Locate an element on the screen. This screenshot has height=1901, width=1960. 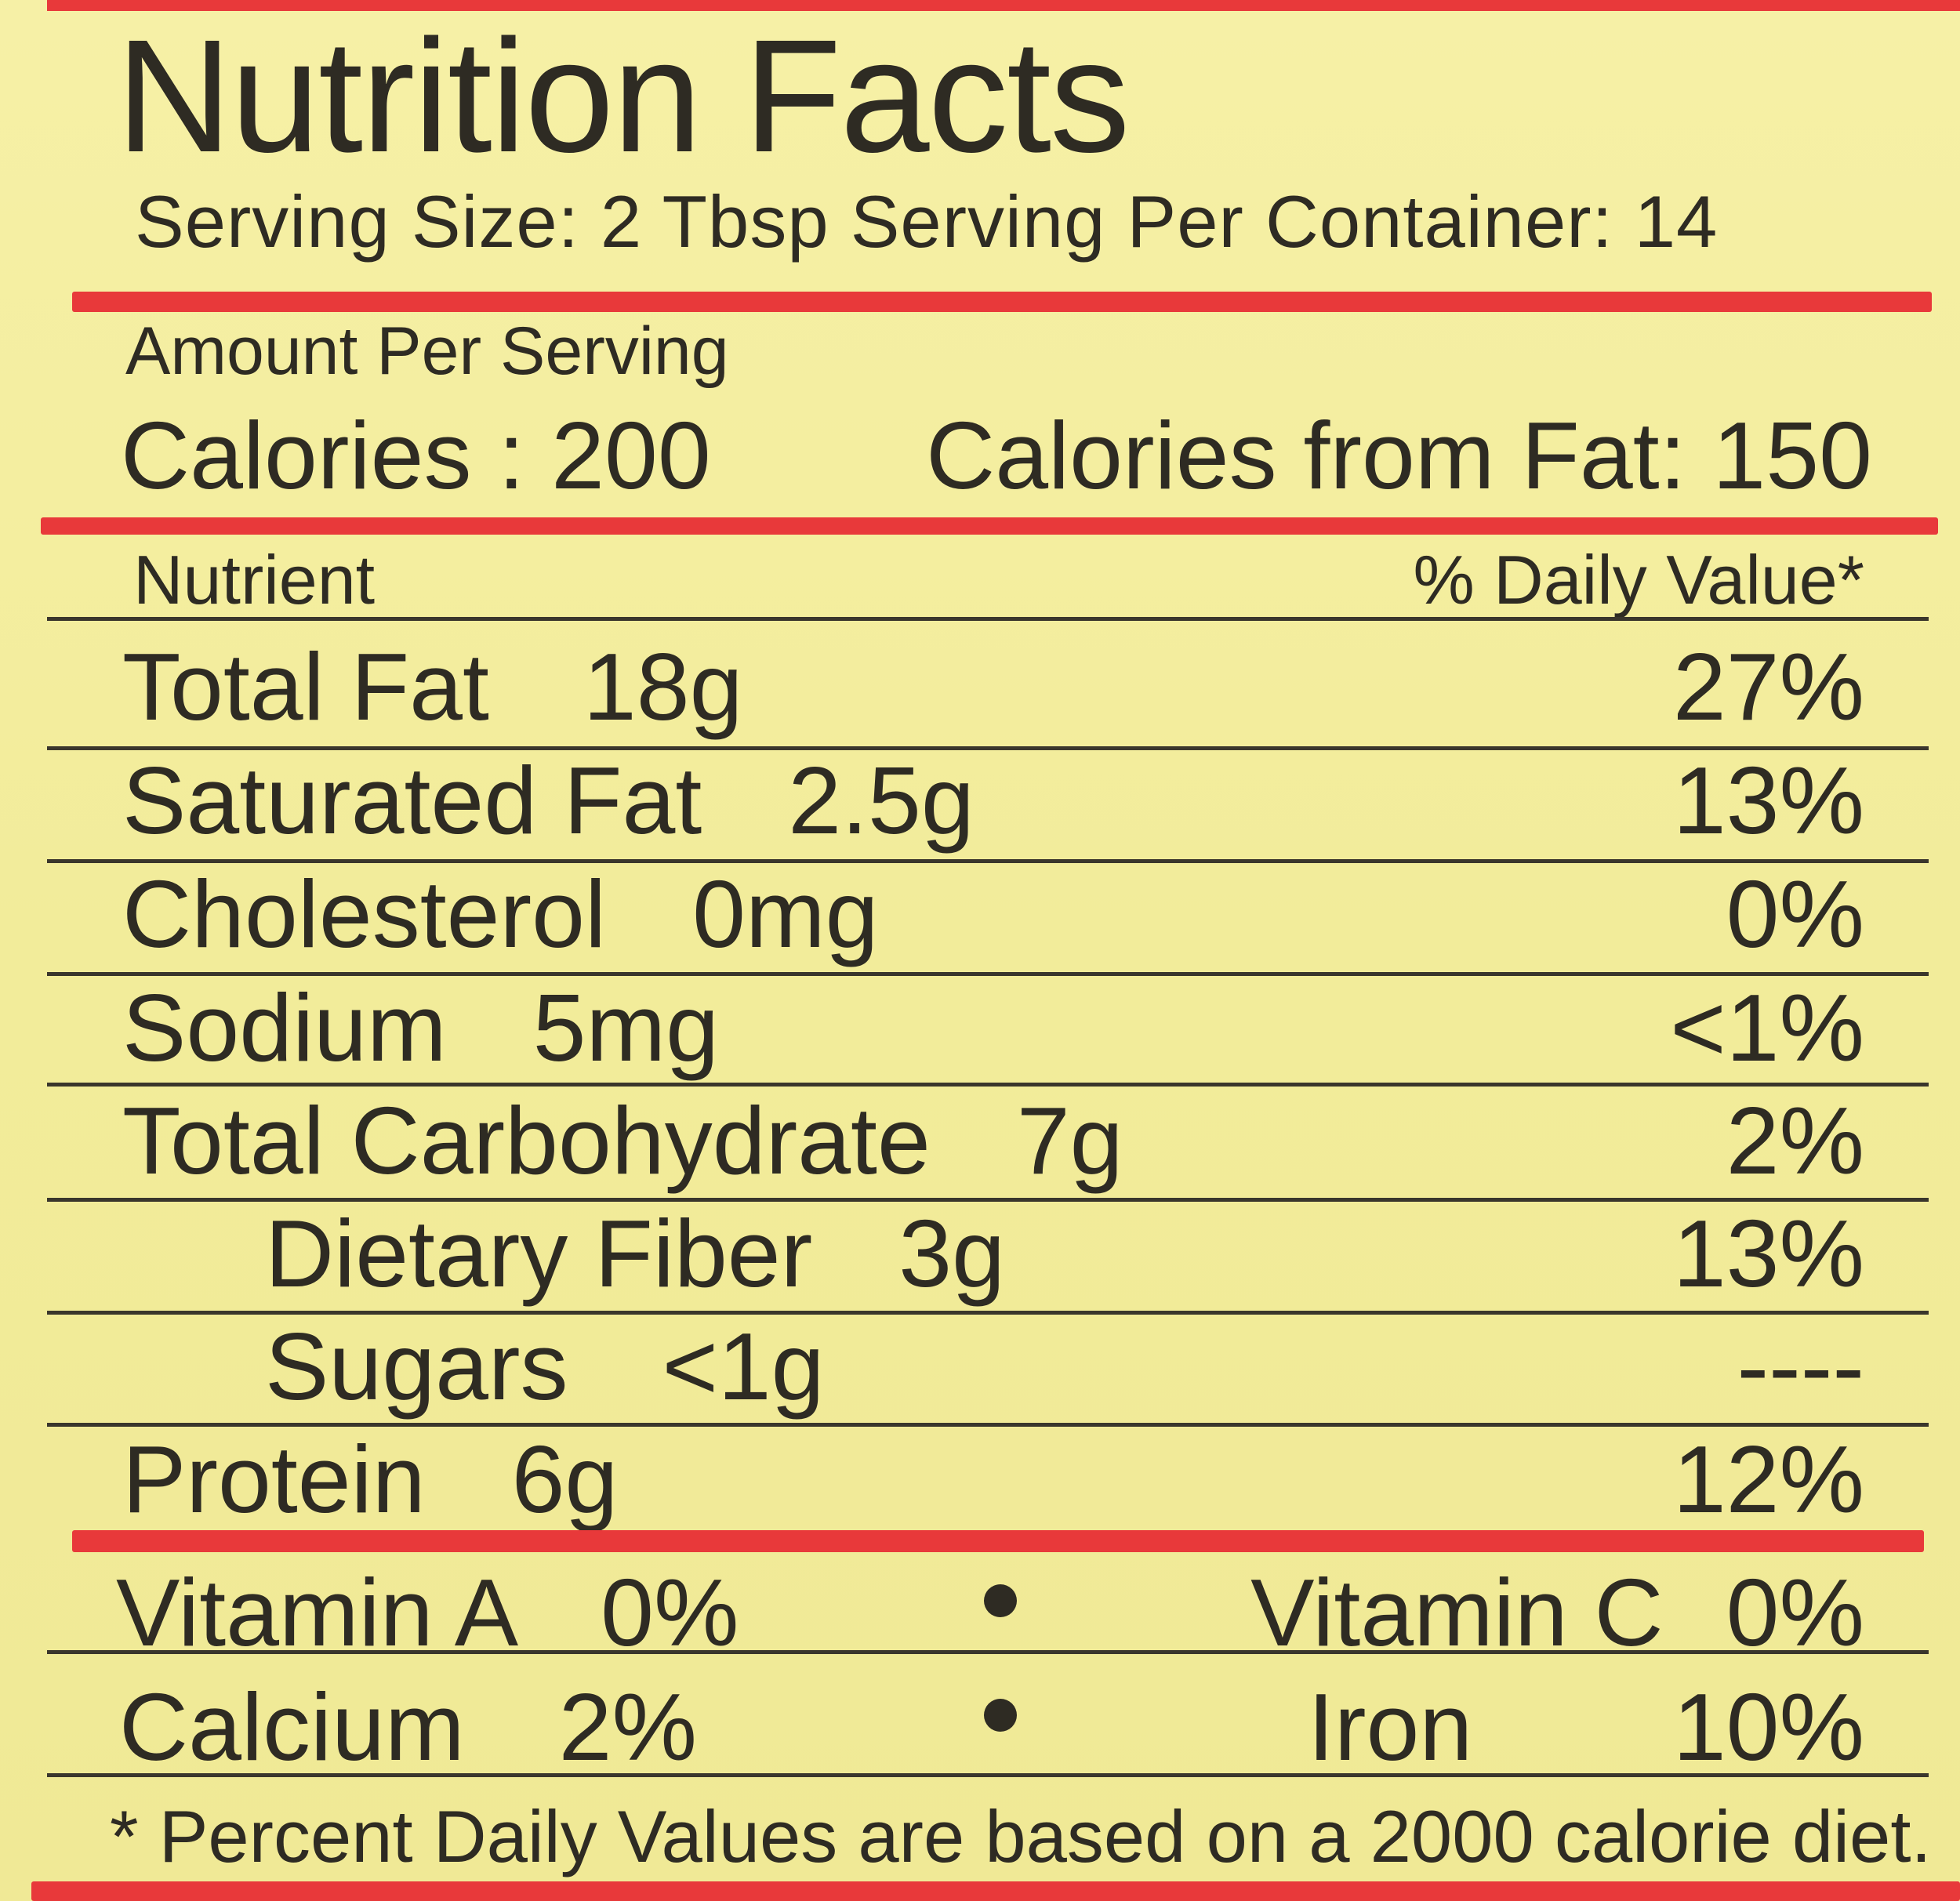
nutrient-row-cholesterol: Cholesterol 0mg is located at coordinates (500, 914).